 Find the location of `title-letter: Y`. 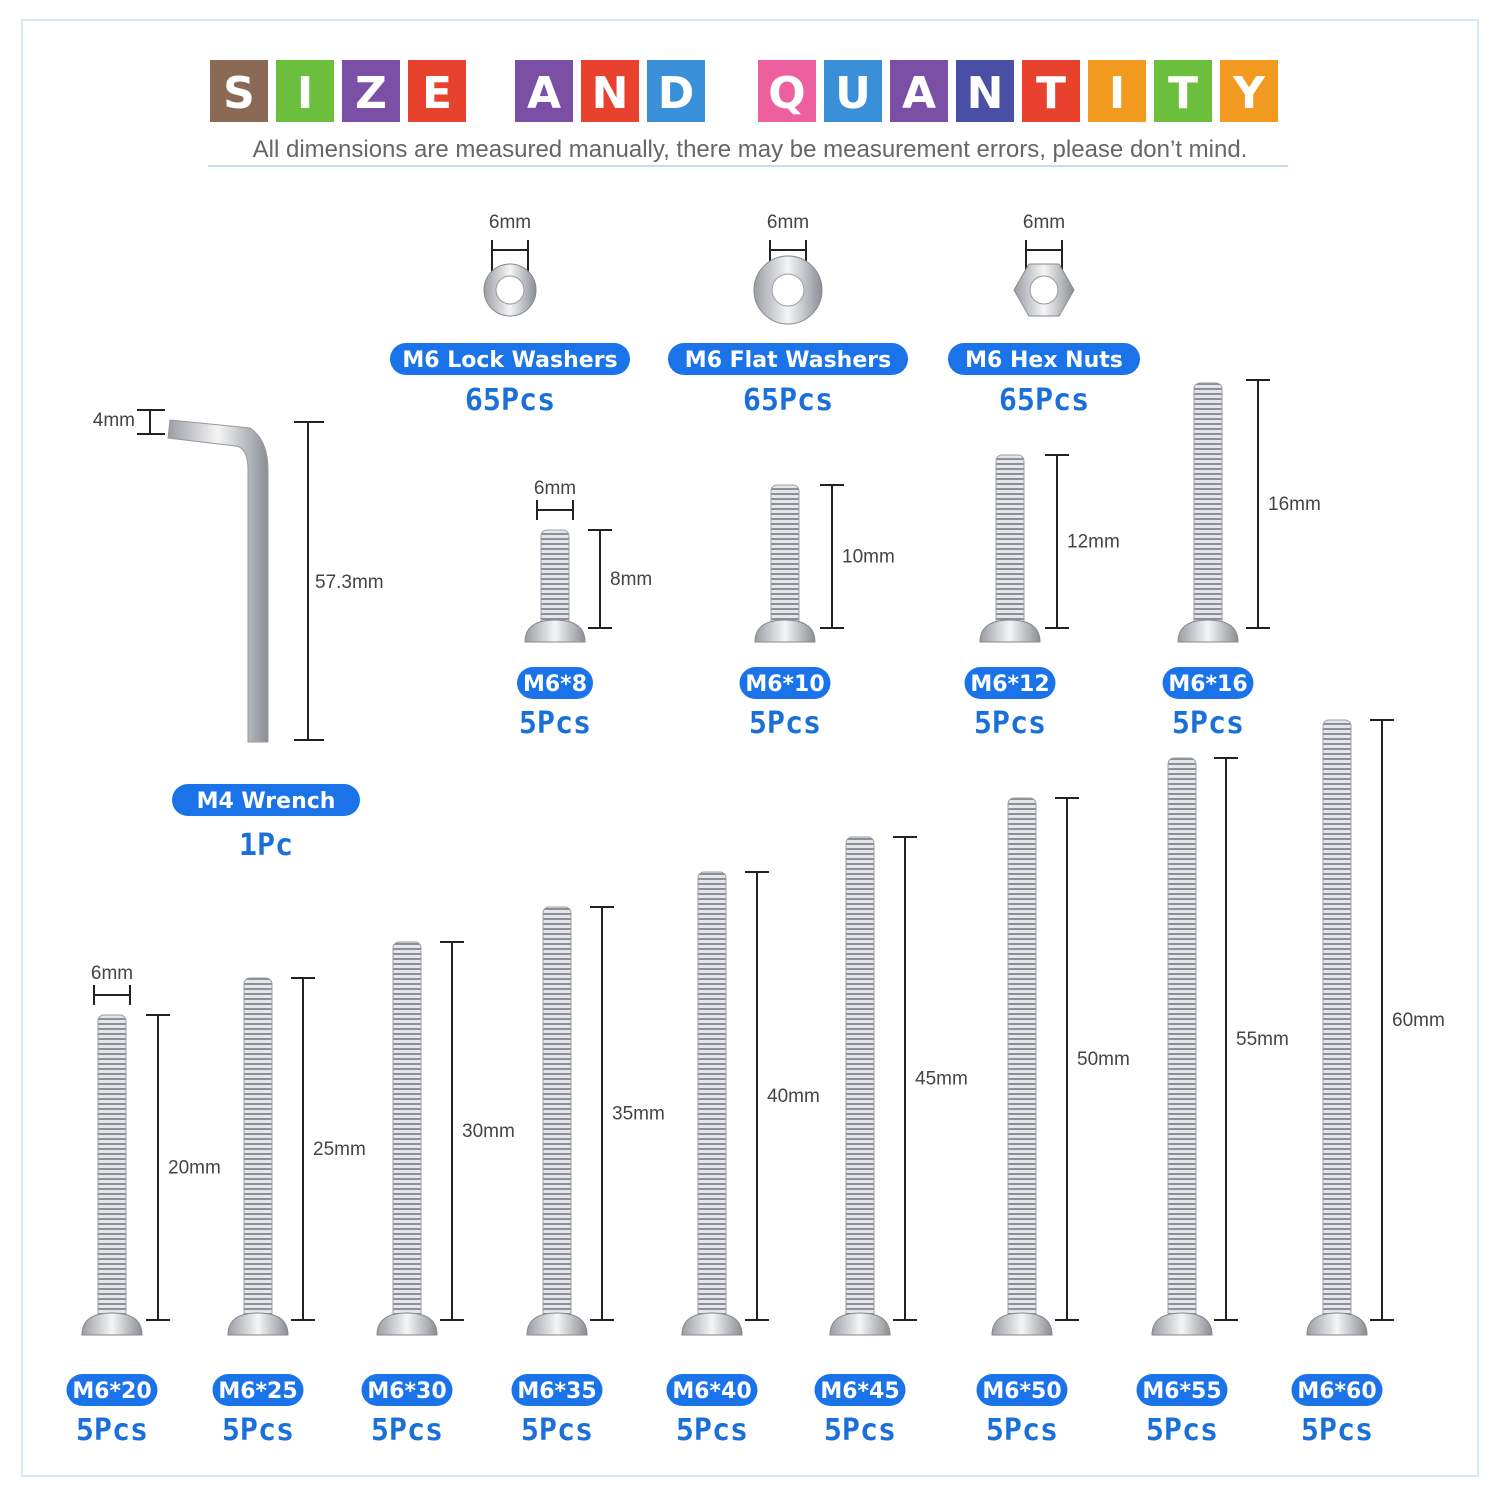

title-letter: Y is located at coordinates (1249, 93).